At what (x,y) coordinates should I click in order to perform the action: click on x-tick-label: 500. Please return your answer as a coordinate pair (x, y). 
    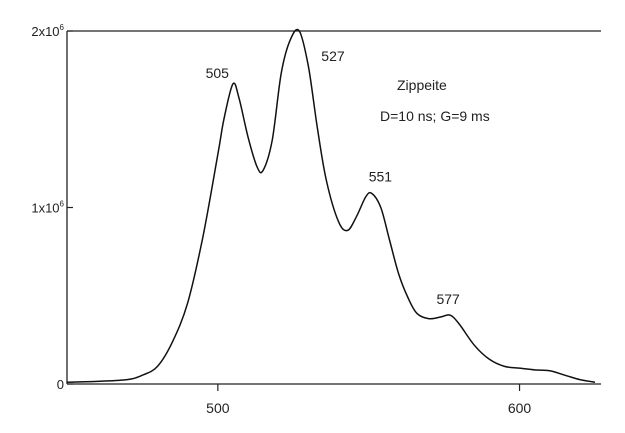
    Looking at the image, I should click on (218, 408).